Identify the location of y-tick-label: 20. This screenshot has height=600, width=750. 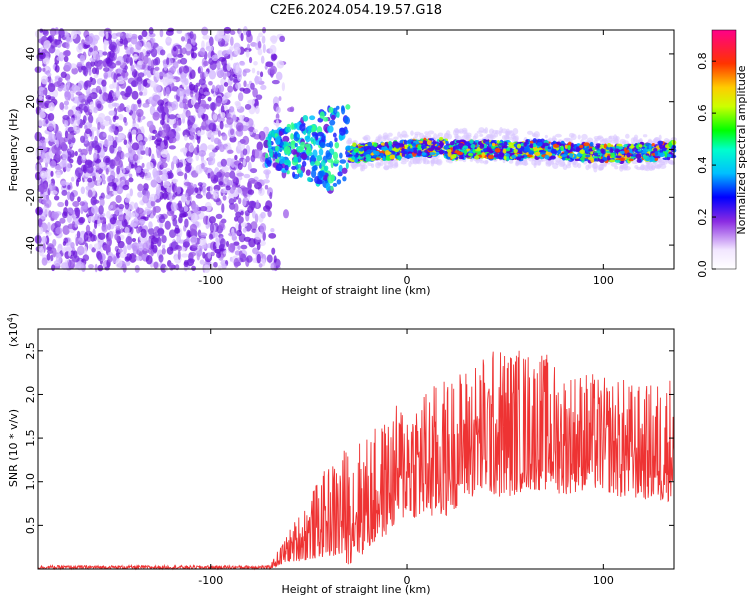
(30, 102).